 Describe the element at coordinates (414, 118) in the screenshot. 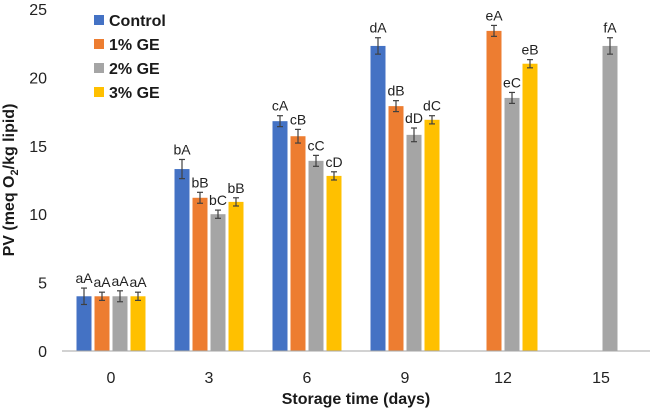

I see `bar-label: dD` at that location.